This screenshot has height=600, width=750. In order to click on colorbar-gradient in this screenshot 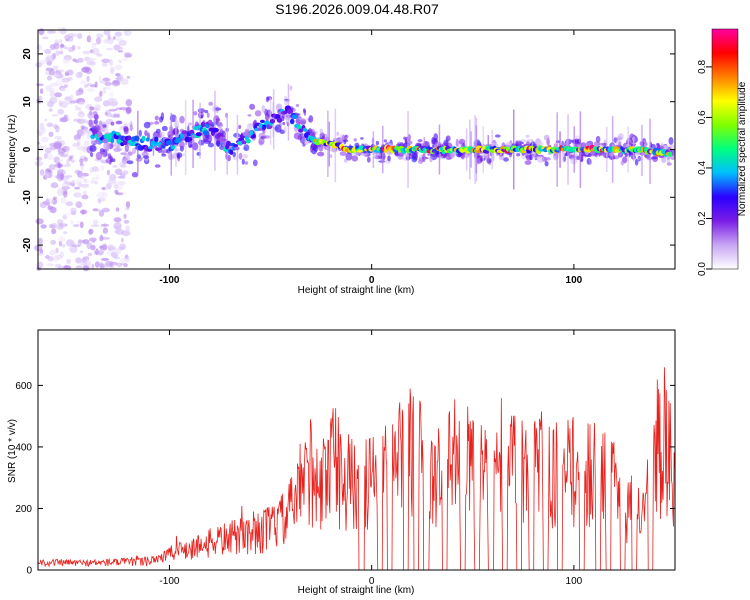, I will do `click(725, 149)`.